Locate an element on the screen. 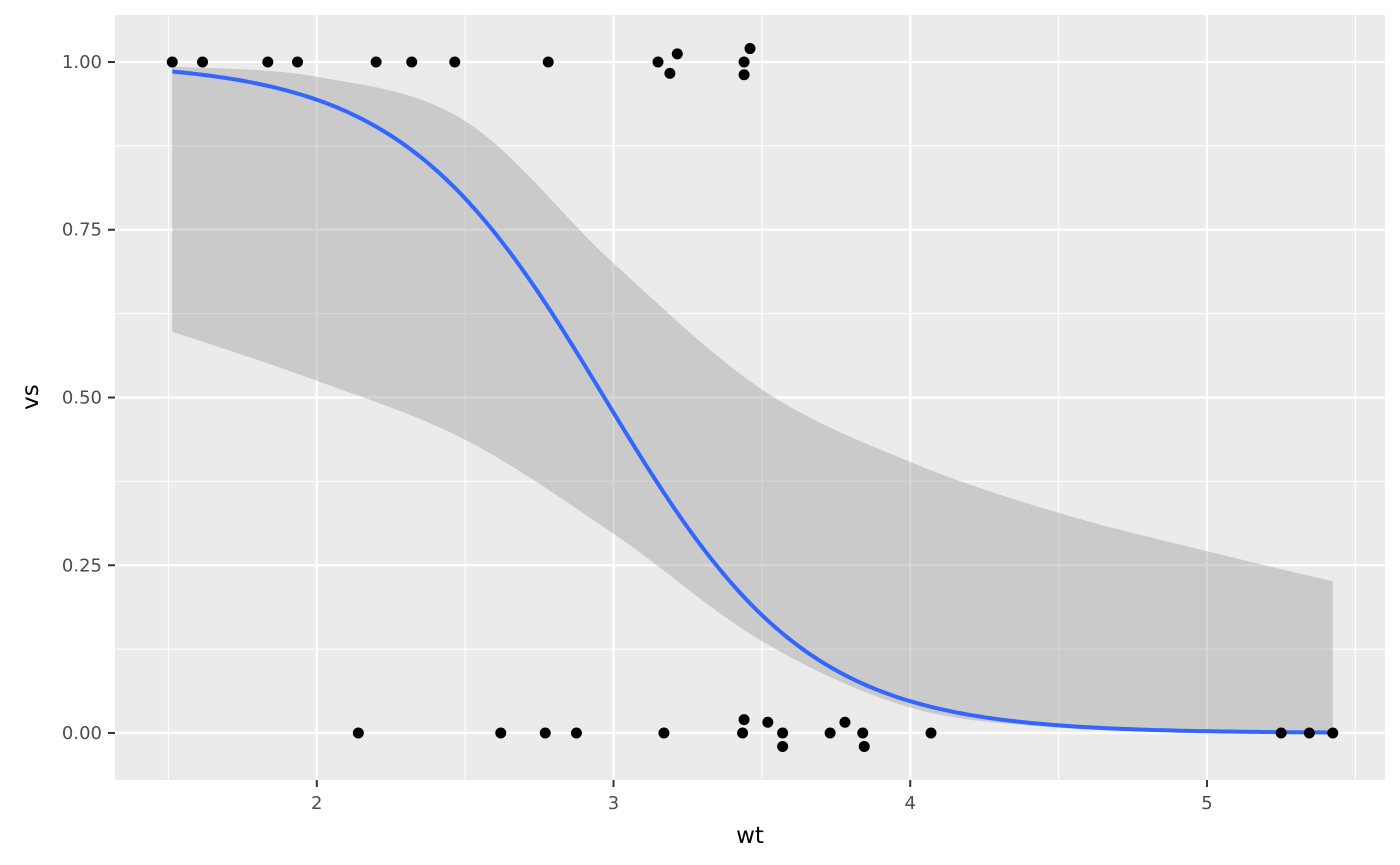 This screenshot has height=865, width=1400. x-tick-label: 5 is located at coordinates (1206, 803).